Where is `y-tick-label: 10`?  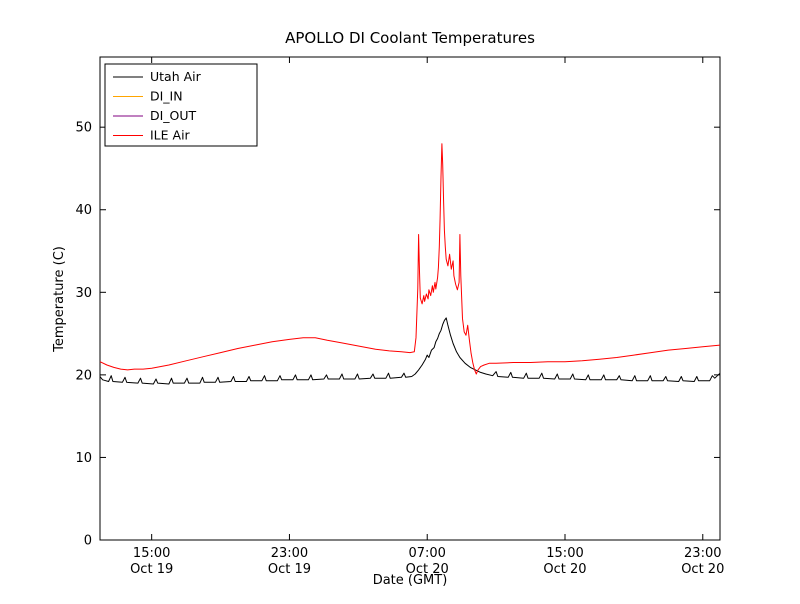 y-tick-label: 10 is located at coordinates (83, 458).